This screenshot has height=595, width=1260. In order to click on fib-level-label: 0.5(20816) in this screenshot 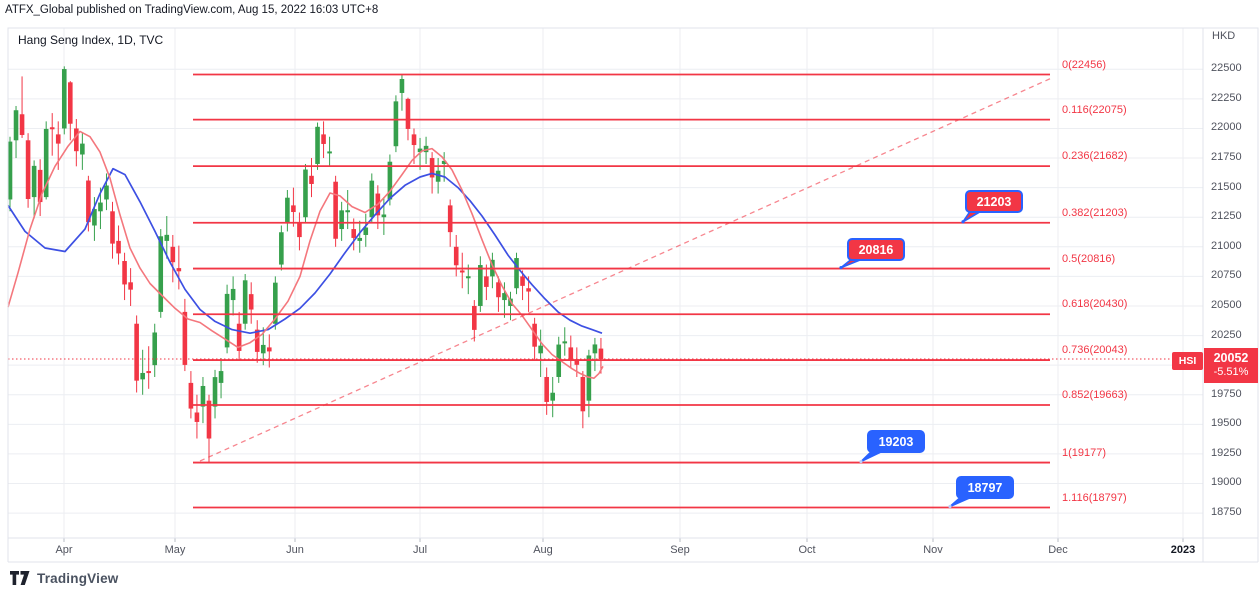, I will do `click(1089, 258)`.